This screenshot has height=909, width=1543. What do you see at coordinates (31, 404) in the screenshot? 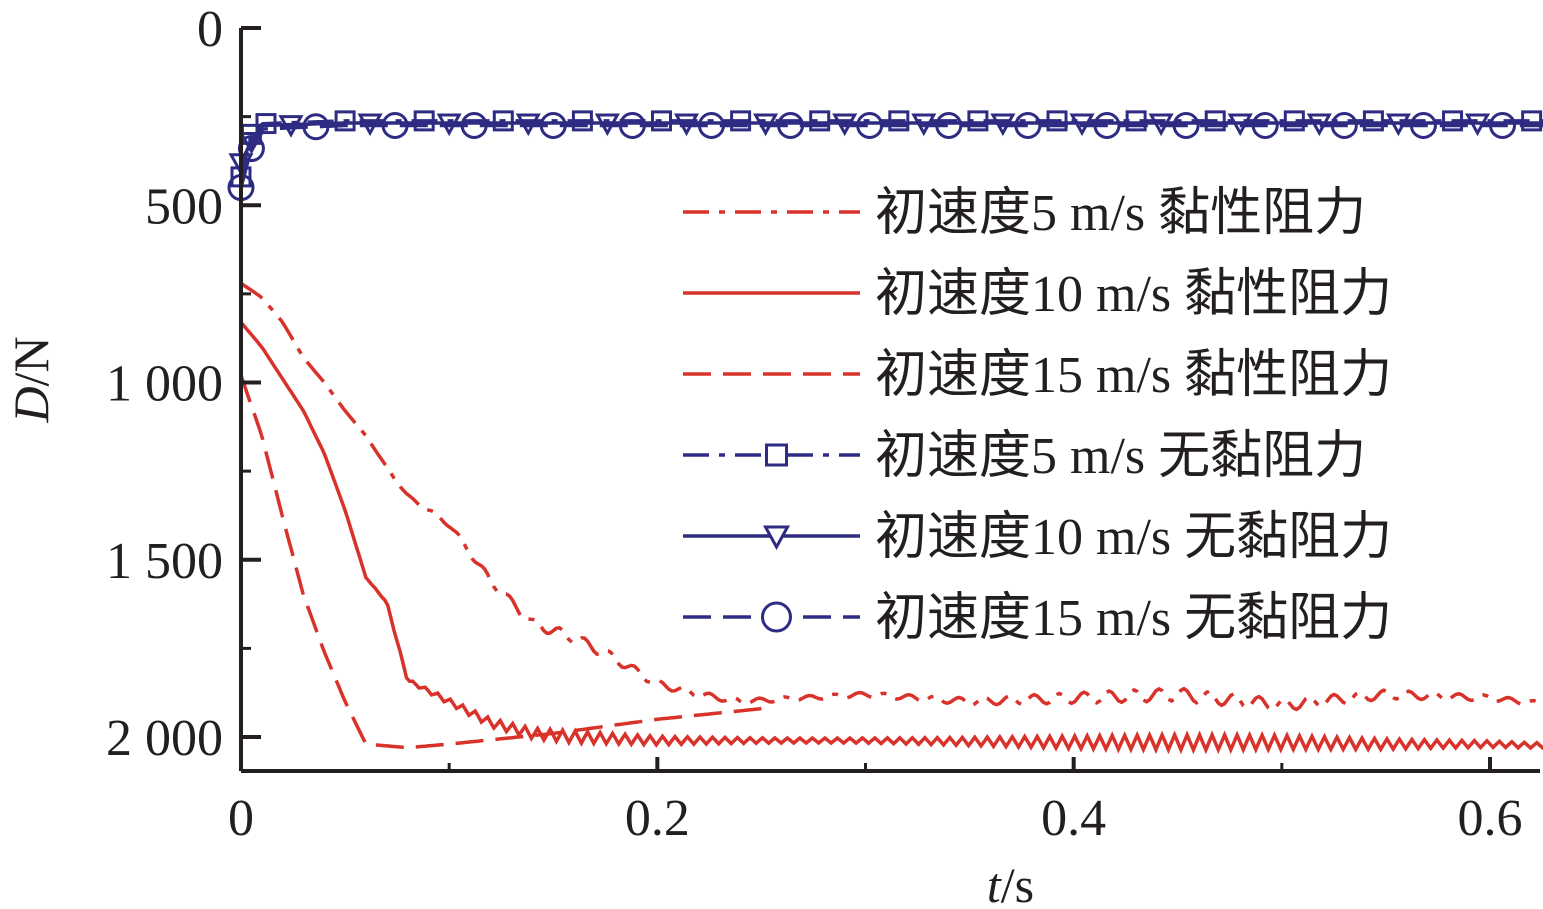
I see `y-axis-var: D` at bounding box center [31, 404].